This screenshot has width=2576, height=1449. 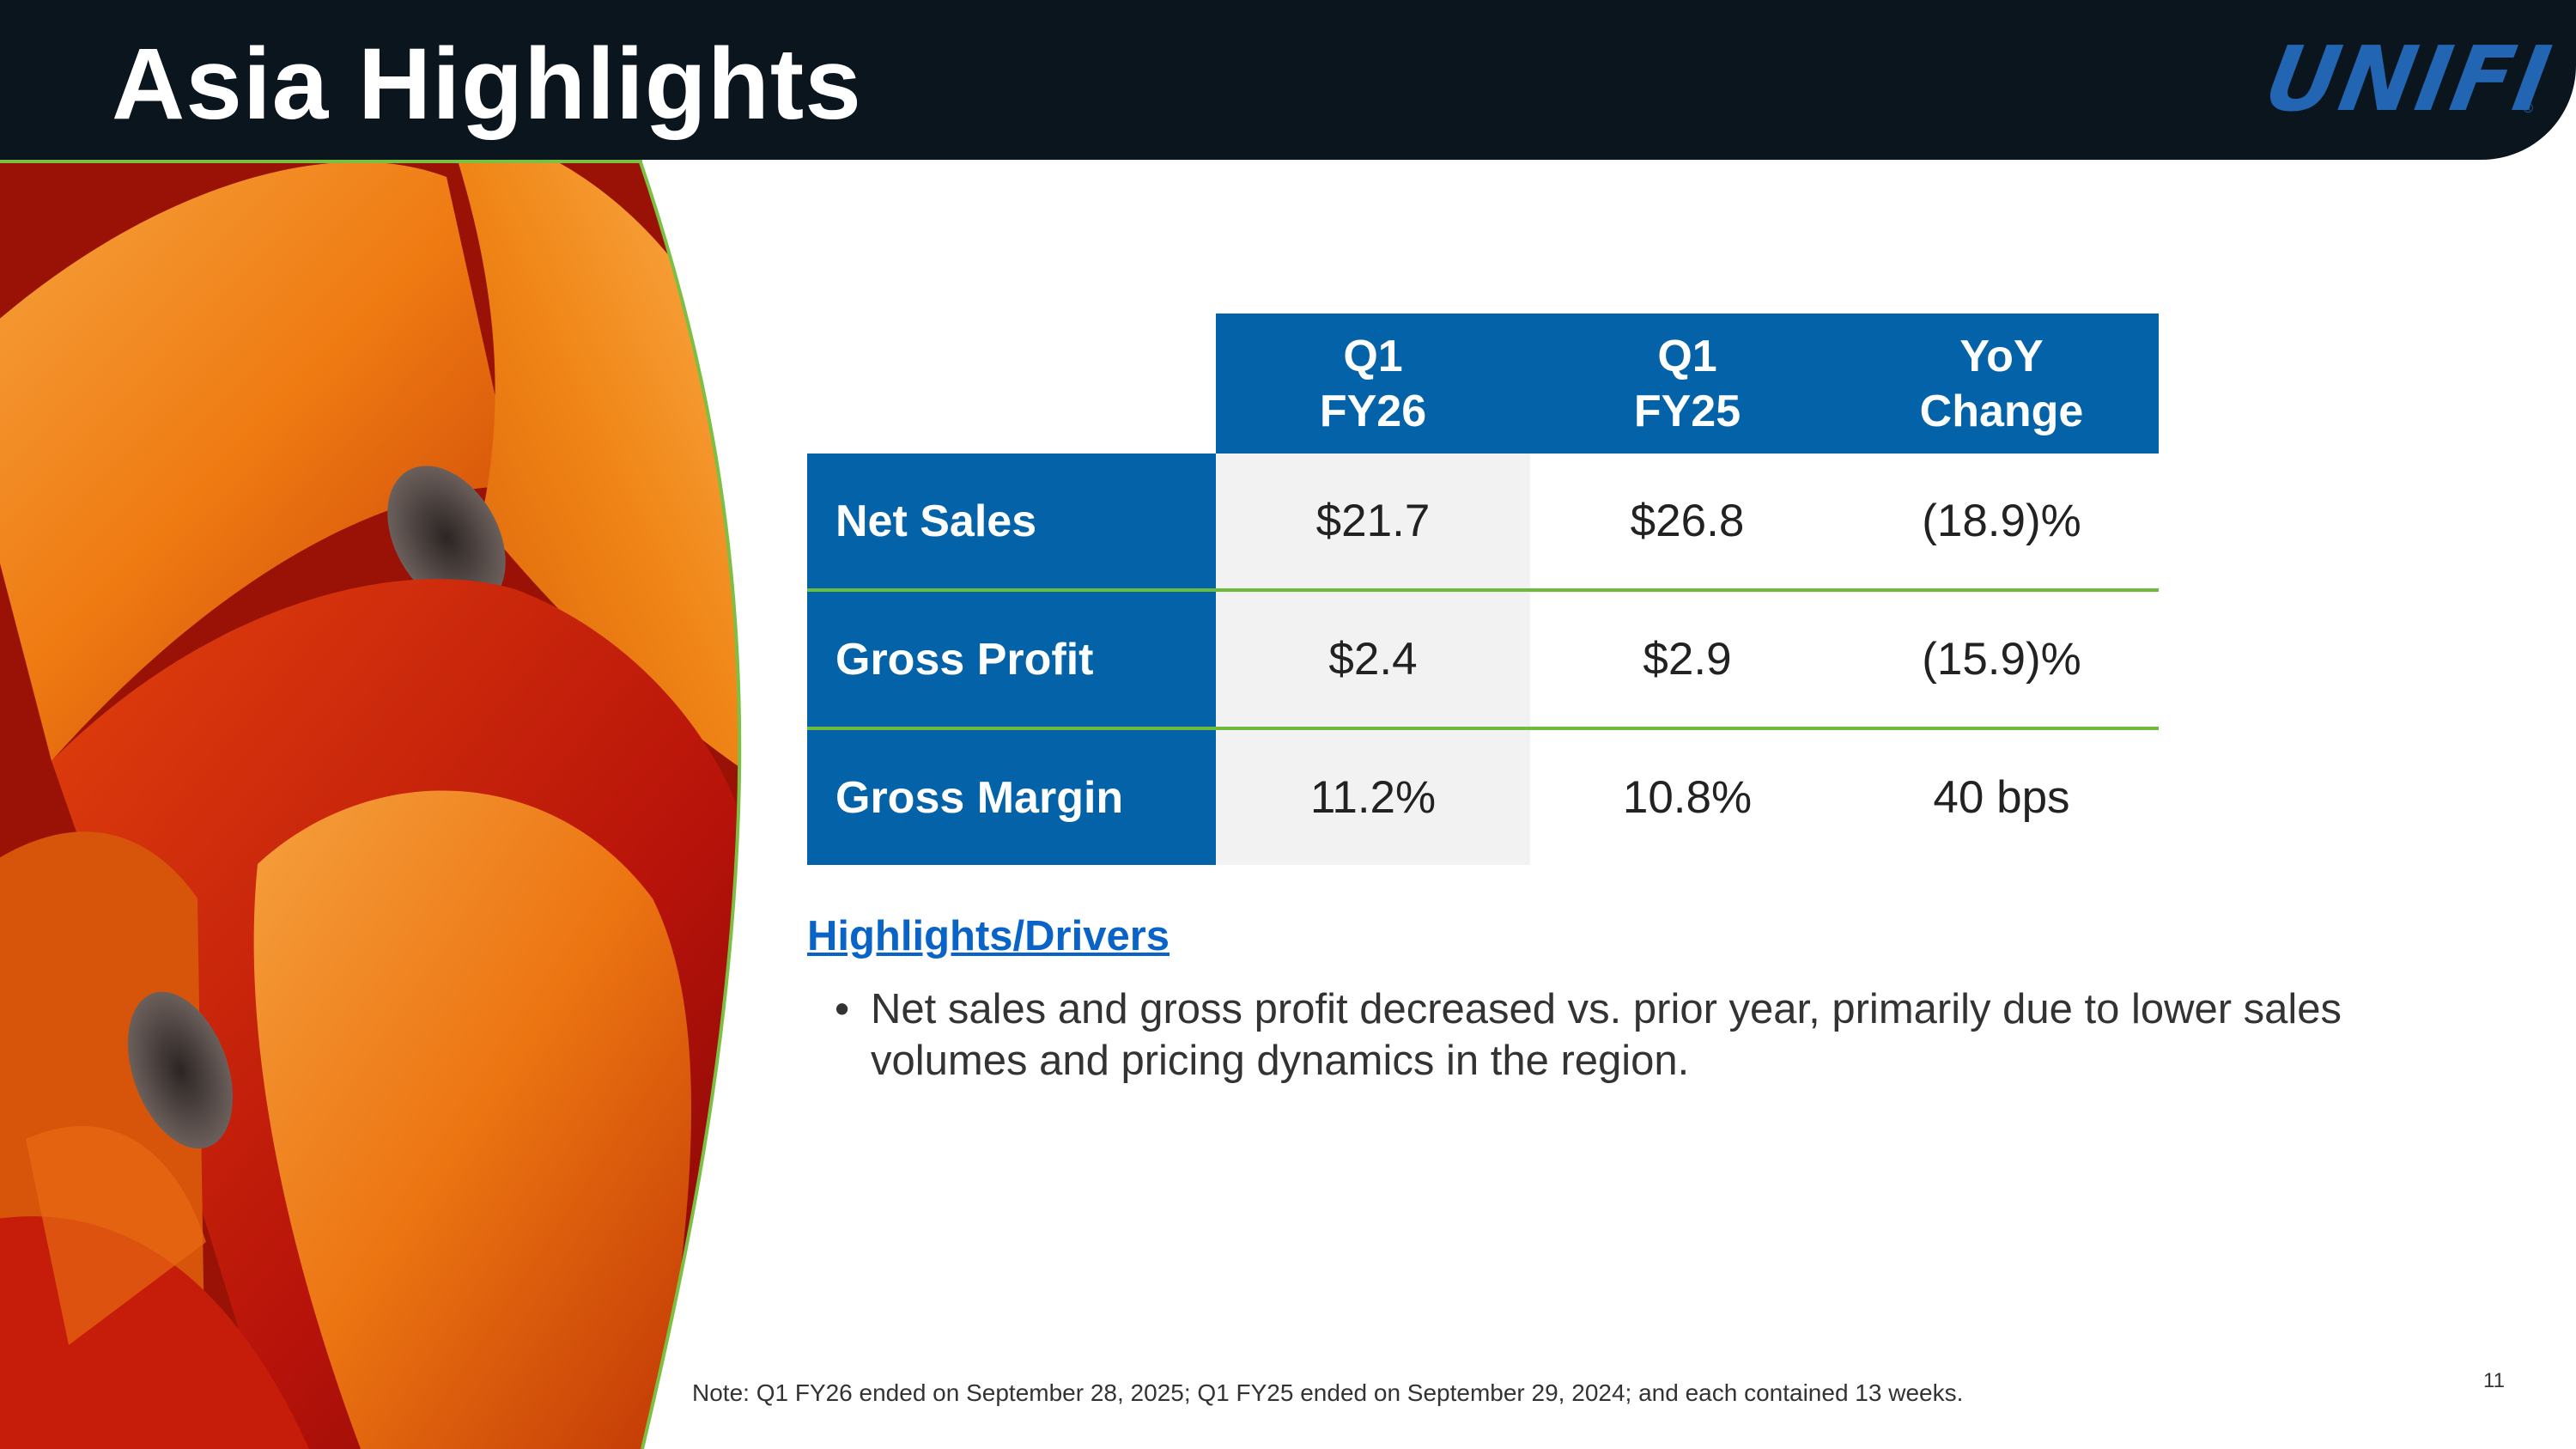 I want to click on table-cell: $2.9, so click(x=1687, y=660).